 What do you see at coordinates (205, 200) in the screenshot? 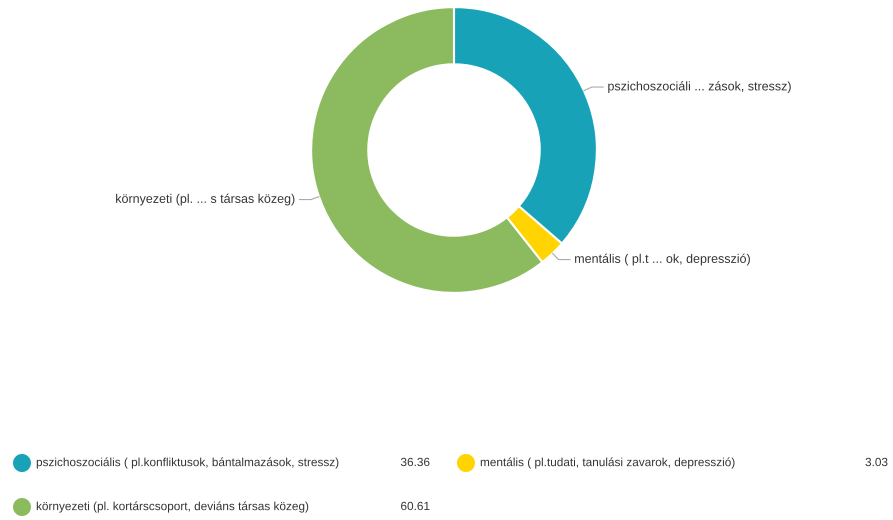
I see `text: környezeti (pl. ... s társas közeg)` at bounding box center [205, 200].